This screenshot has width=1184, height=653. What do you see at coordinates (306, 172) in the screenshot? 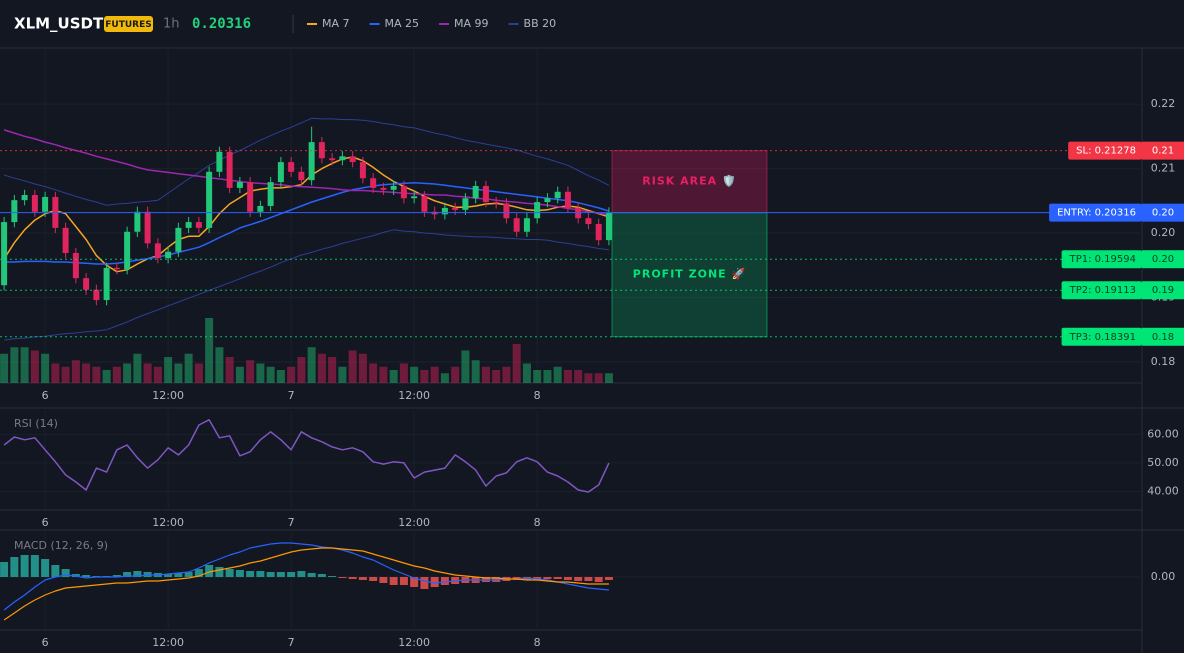
I see `moving-average` at bounding box center [306, 172].